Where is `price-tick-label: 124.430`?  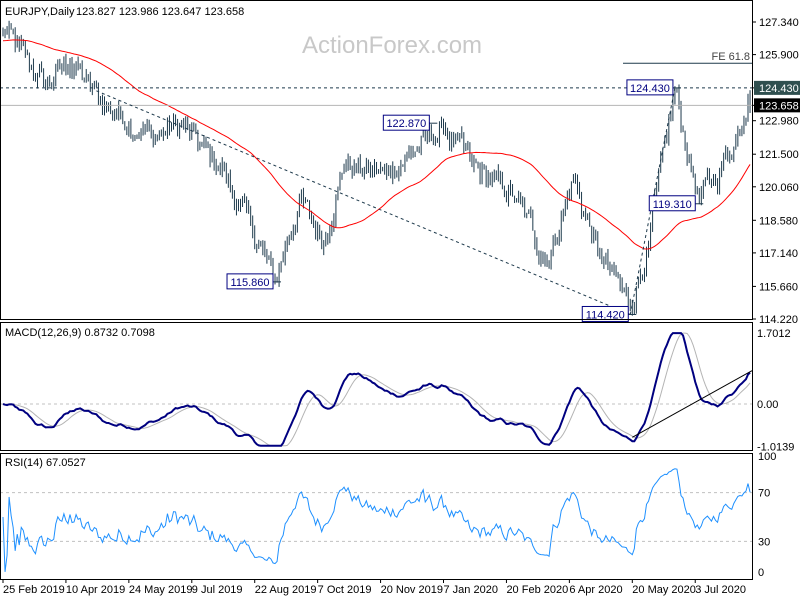
price-tick-label: 124.430 is located at coordinates (779, 89).